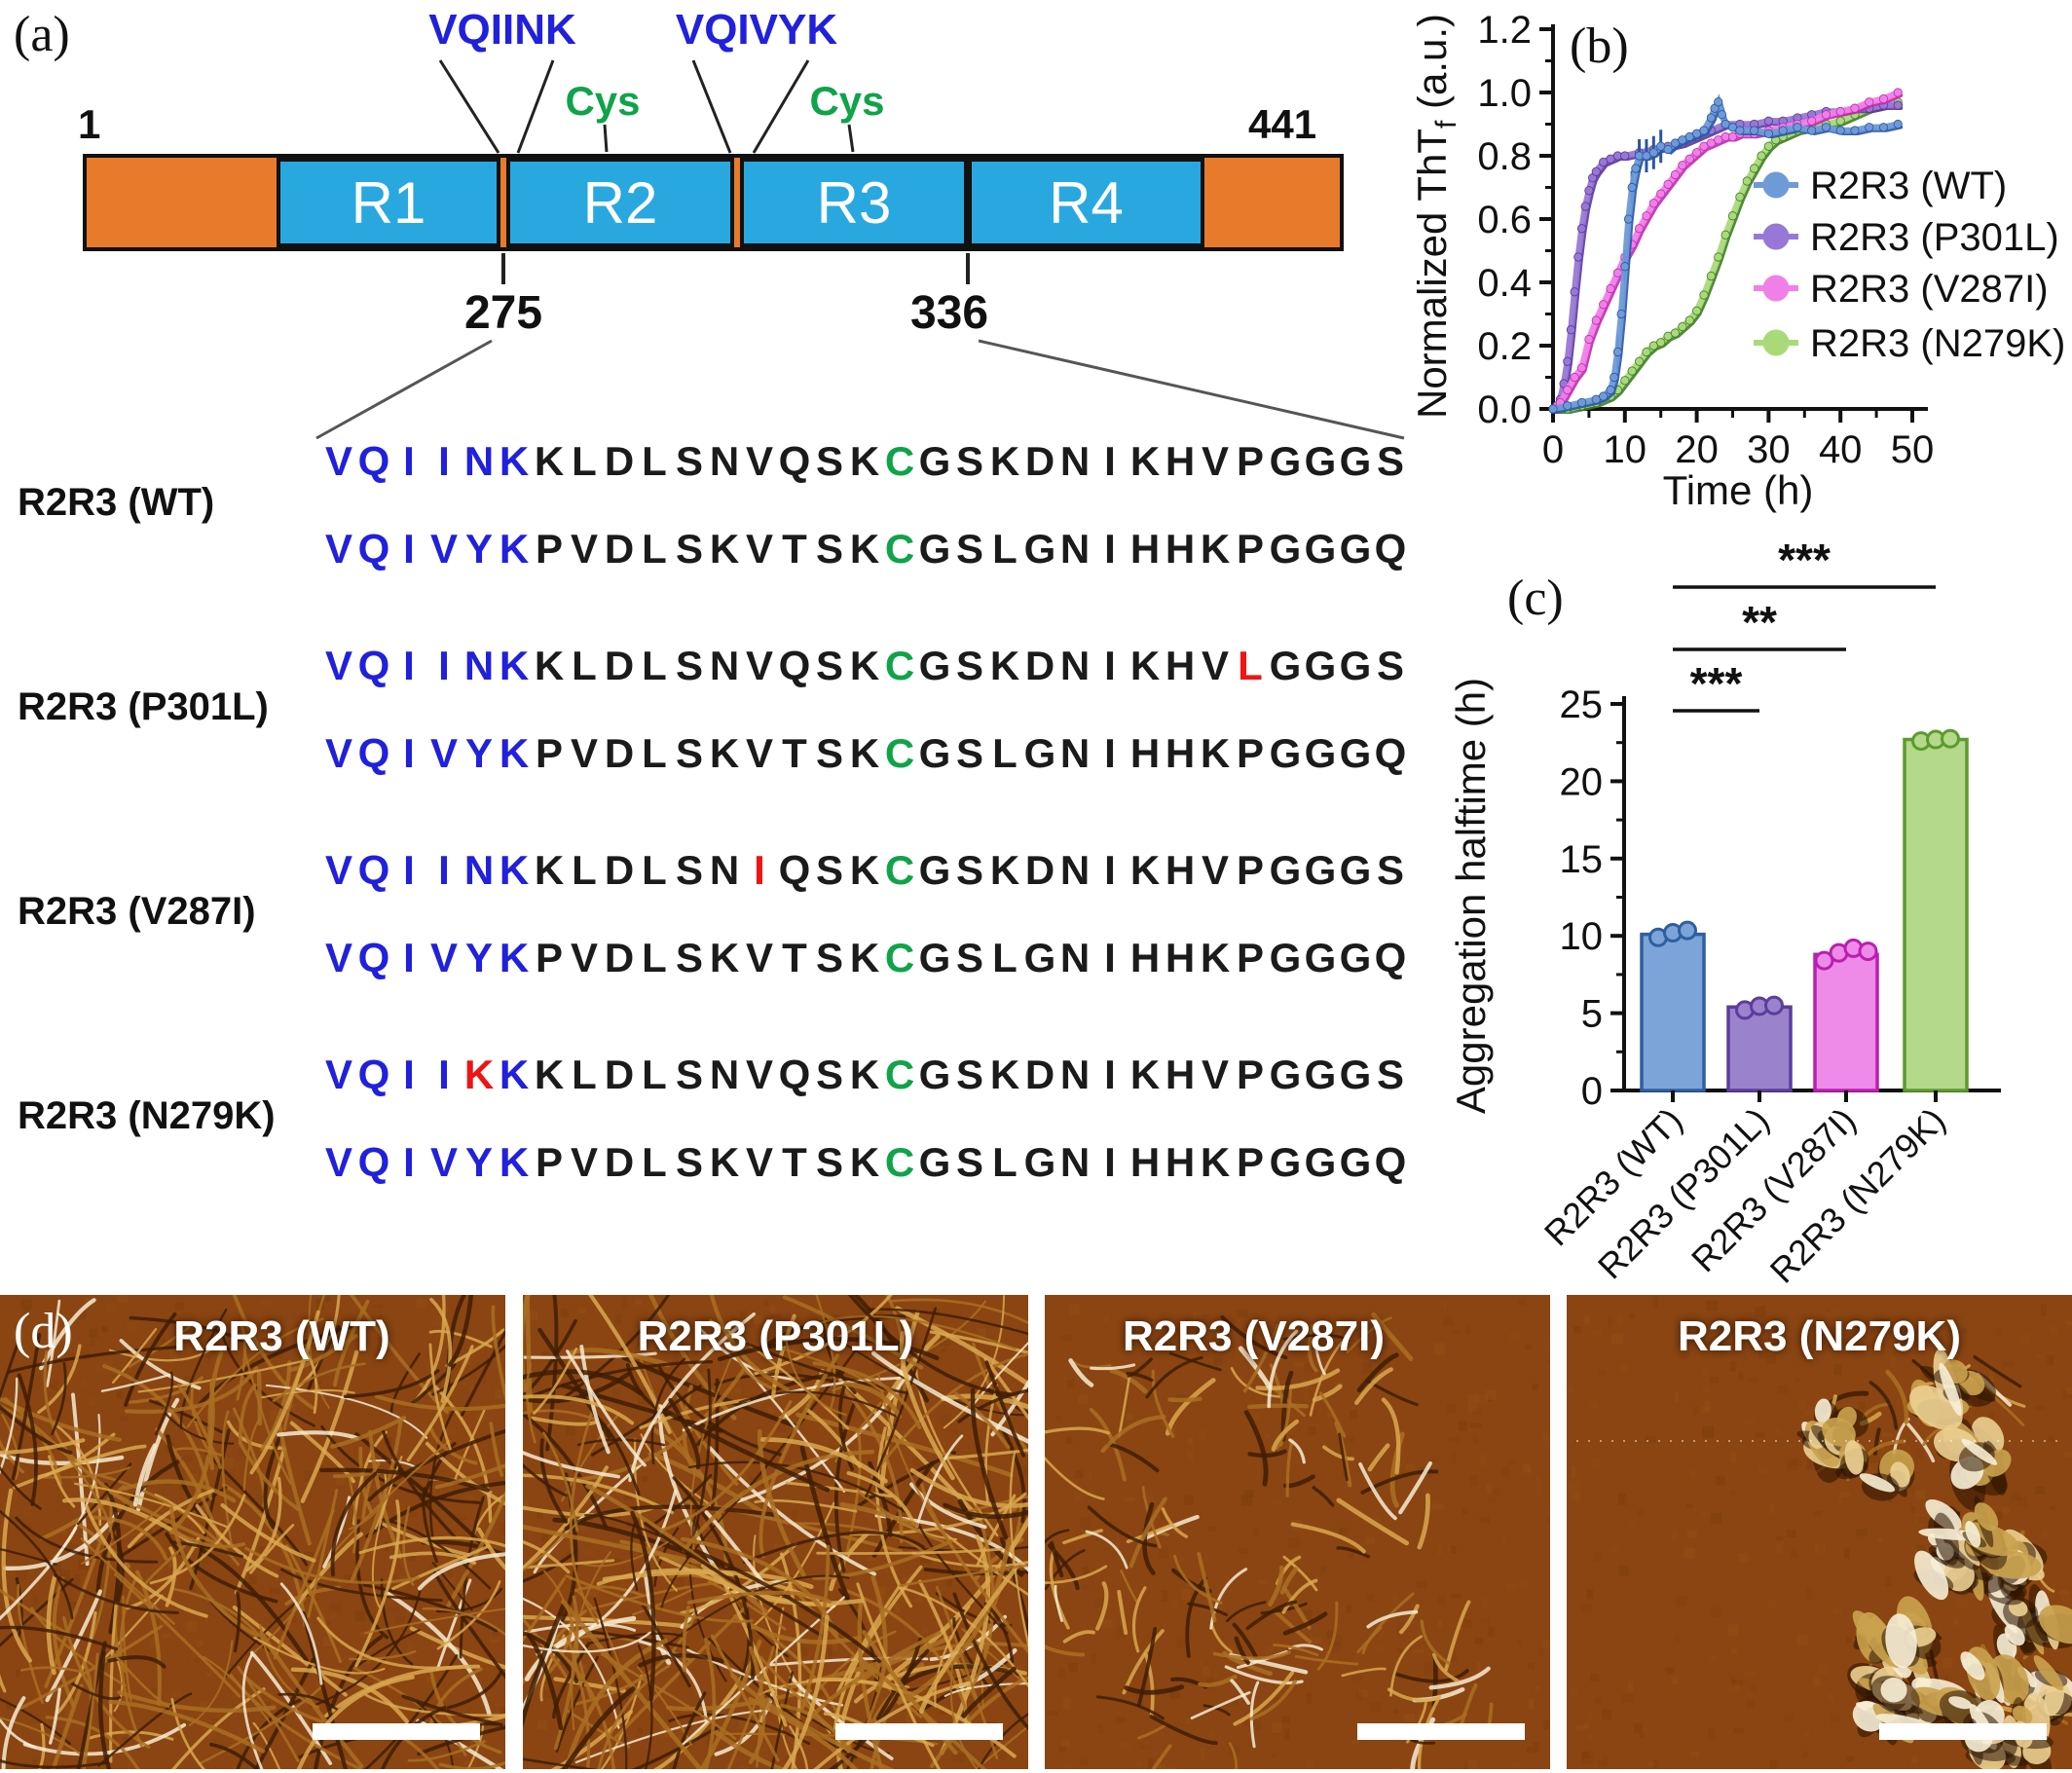 This screenshot has height=1773, width=2072. I want to click on sequence-line: V Q I I K K K L D L S N V Q S K C G S K D N I K H V P GGG S, so click(864, 1075).